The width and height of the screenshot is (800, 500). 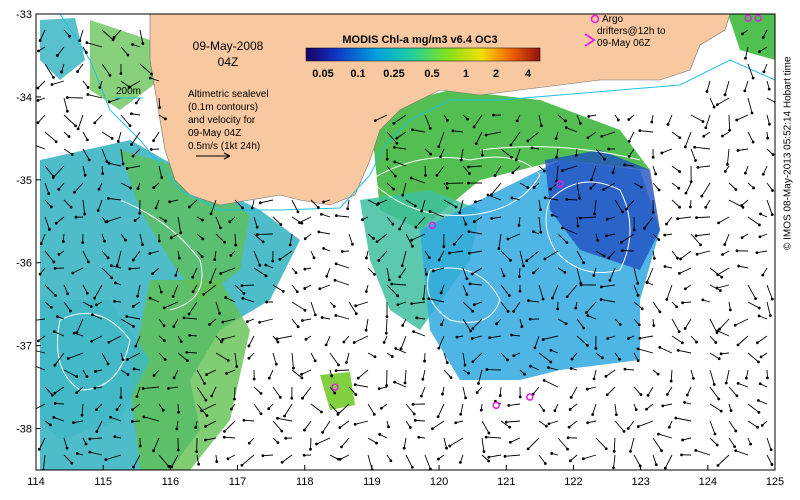 What do you see at coordinates (432, 225) in the screenshot?
I see `argo-float-marker` at bounding box center [432, 225].